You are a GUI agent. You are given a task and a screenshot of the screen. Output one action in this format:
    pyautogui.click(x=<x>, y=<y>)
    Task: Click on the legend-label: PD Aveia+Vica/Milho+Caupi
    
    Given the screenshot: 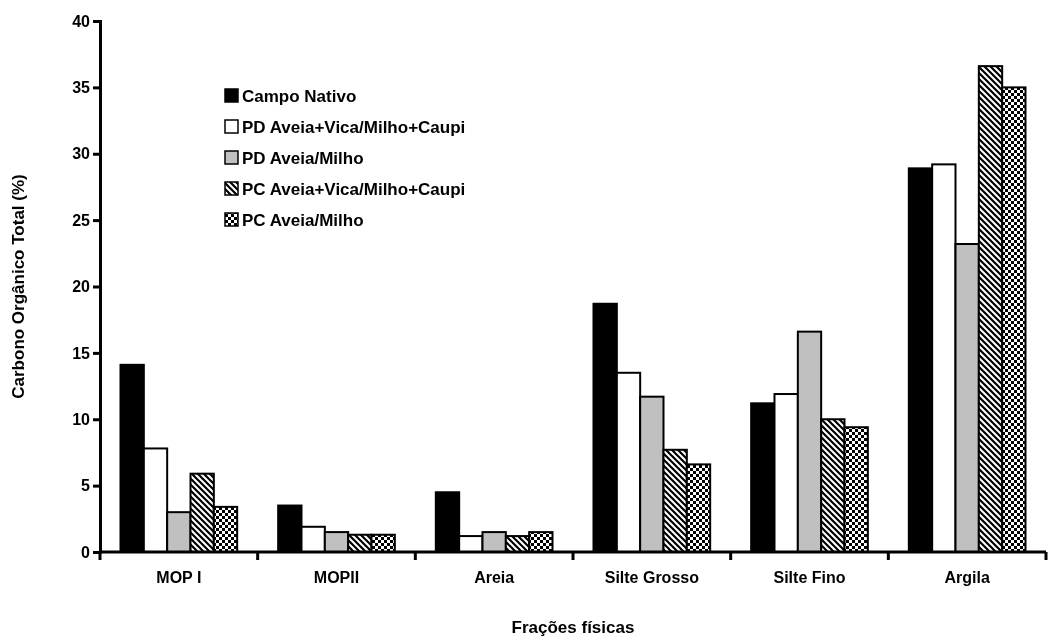 What is the action you would take?
    pyautogui.click(x=354, y=127)
    